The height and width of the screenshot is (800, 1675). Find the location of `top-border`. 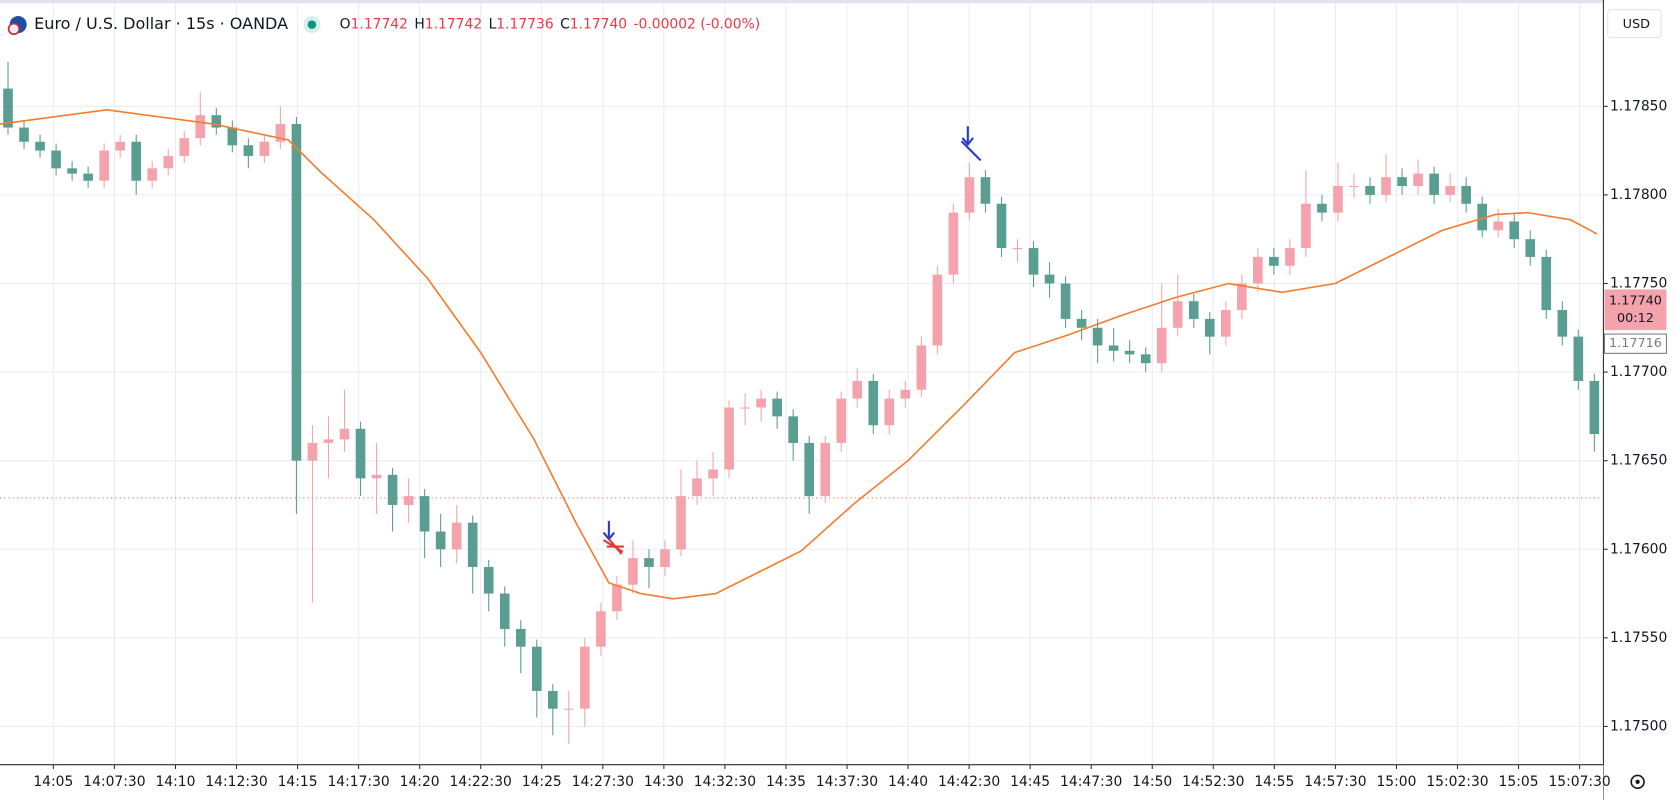

top-border is located at coordinates (837, 2).